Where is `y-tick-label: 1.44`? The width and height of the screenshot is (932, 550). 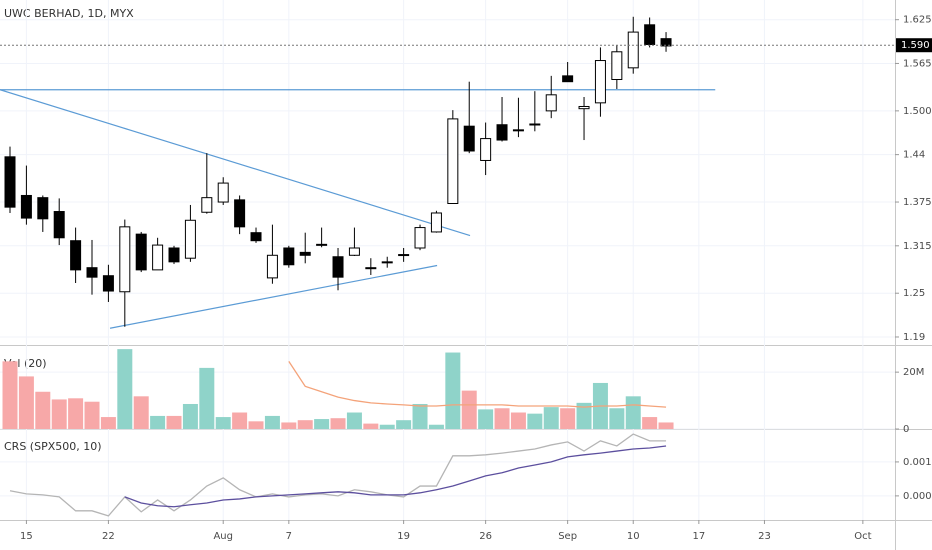 y-tick-label: 1.44 is located at coordinates (914, 155).